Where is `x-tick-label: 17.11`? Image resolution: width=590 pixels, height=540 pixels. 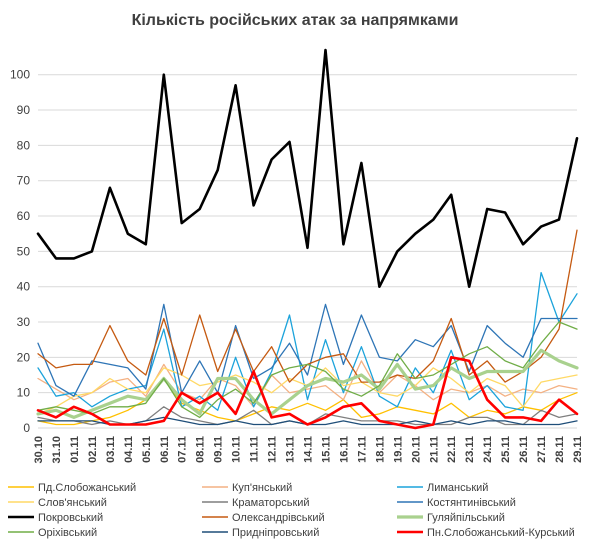 x-tick-label: 17.11 is located at coordinates (362, 449).